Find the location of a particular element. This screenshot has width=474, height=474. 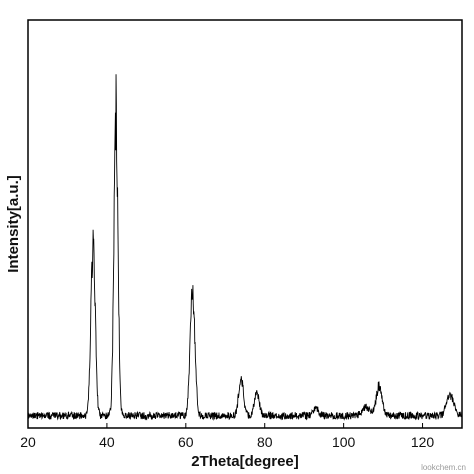

x-tick-label: 100 is located at coordinates (344, 442).